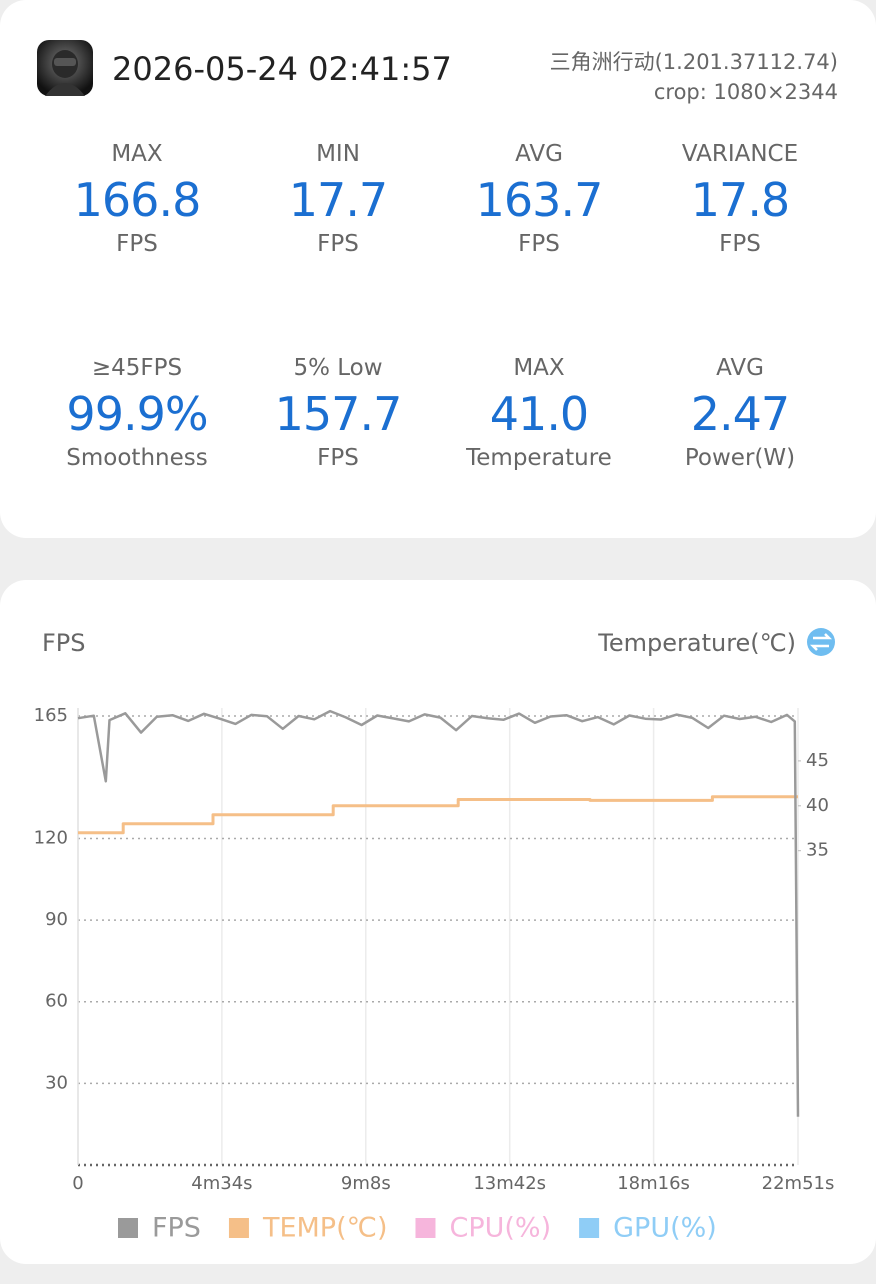 This screenshot has height=1284, width=876. I want to click on app-version: 三角洲行动(1.201.37112.74), so click(693, 62).